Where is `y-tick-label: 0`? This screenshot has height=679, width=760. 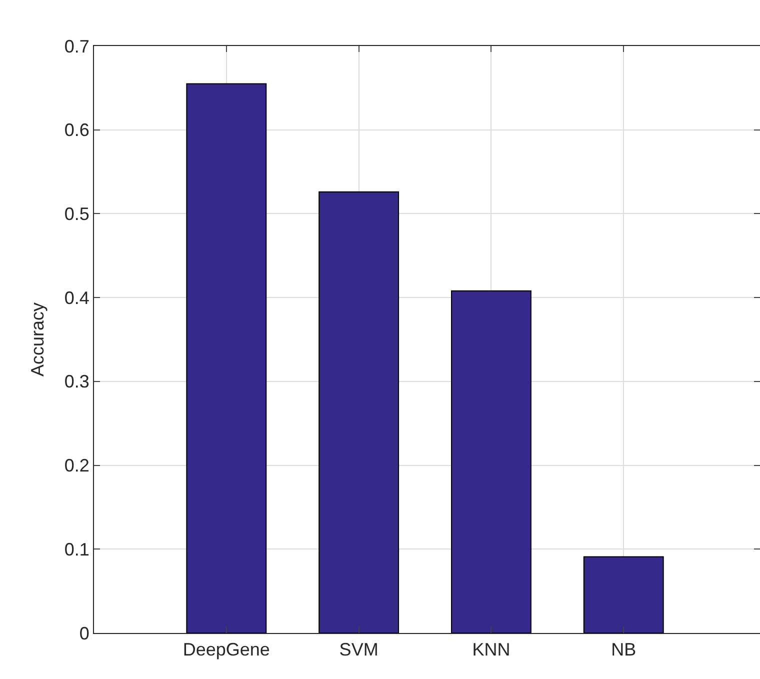 y-tick-label: 0 is located at coordinates (84, 633).